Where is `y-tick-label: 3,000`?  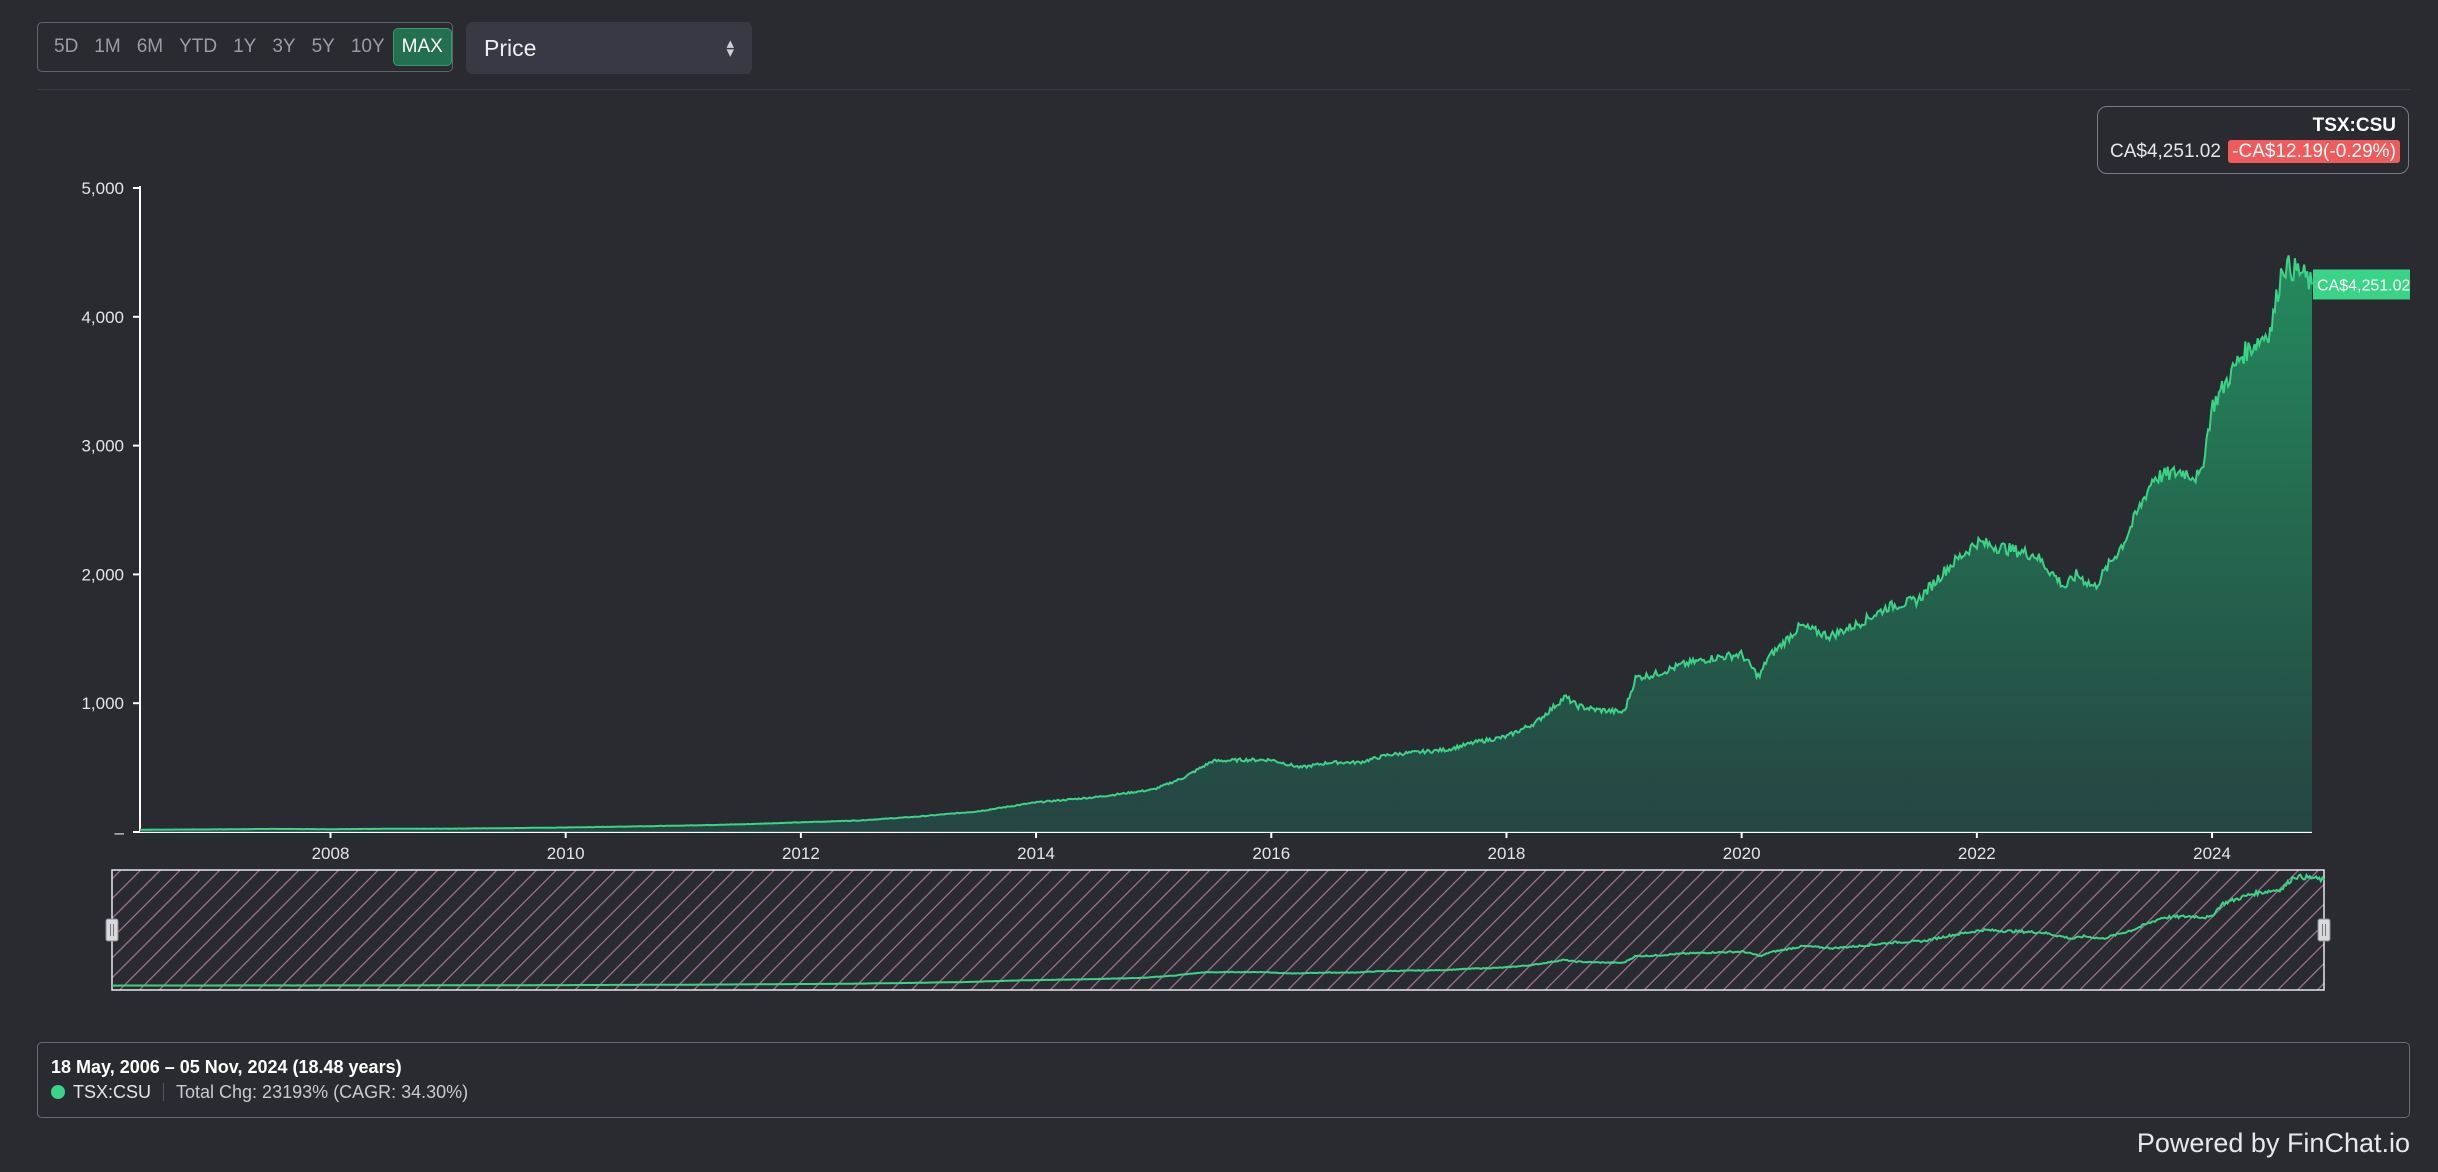
y-tick-label: 3,000 is located at coordinates (102, 446).